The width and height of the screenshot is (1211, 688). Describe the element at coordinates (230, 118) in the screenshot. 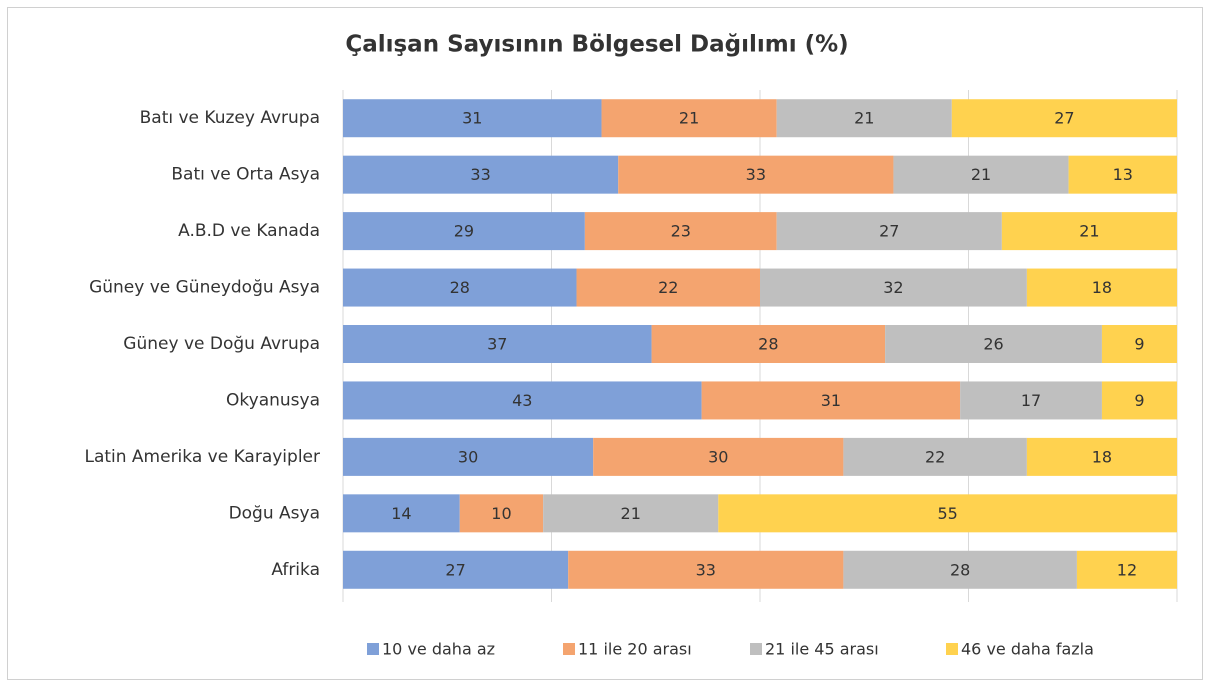

I see `y-tick-label: Batı ve Kuzey Avrupa` at that location.